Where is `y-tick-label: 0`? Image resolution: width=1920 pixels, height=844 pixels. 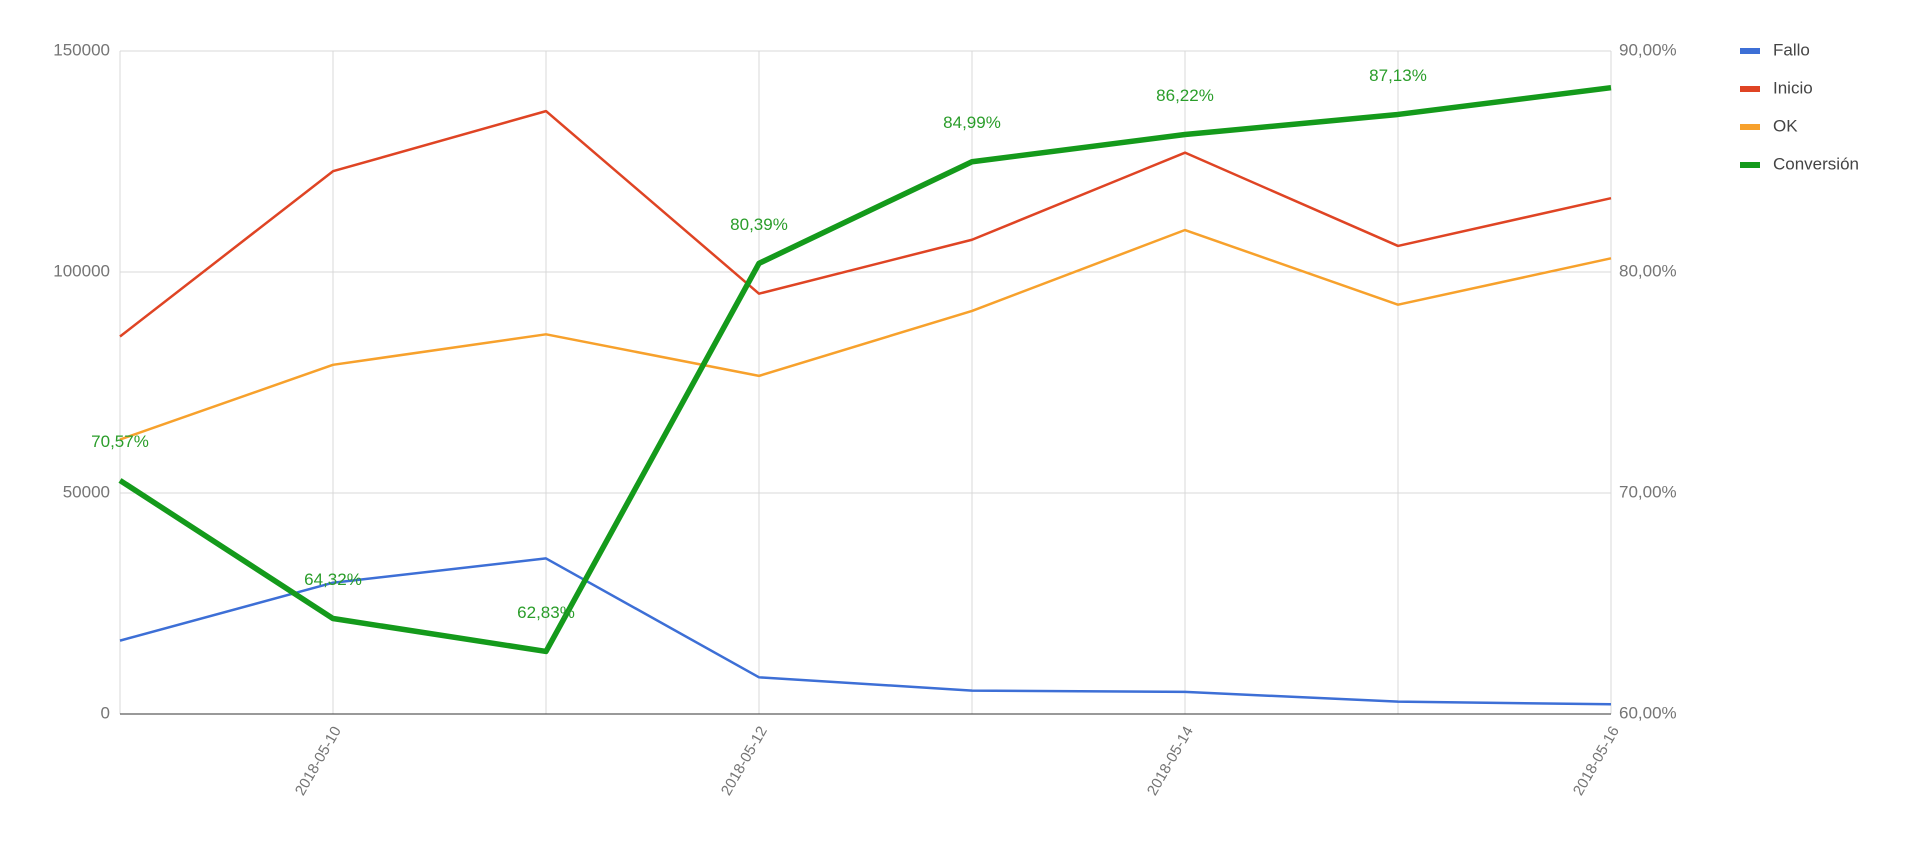
y-tick-label: 0 is located at coordinates (105, 712).